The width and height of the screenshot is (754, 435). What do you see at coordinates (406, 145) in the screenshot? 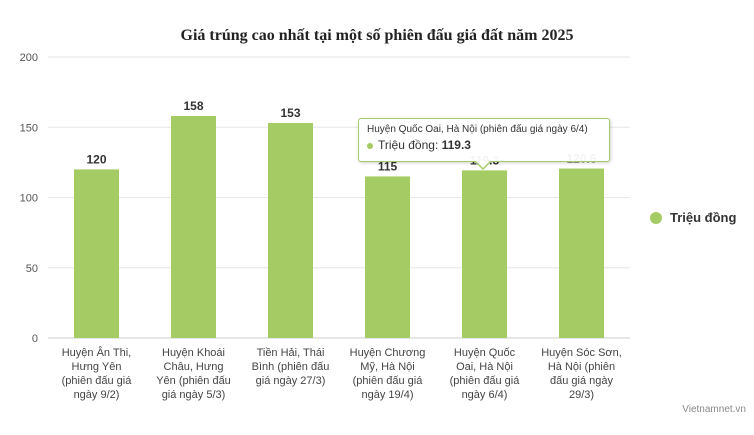
I see `tooltip-series-label: Triệu đồng` at bounding box center [406, 145].